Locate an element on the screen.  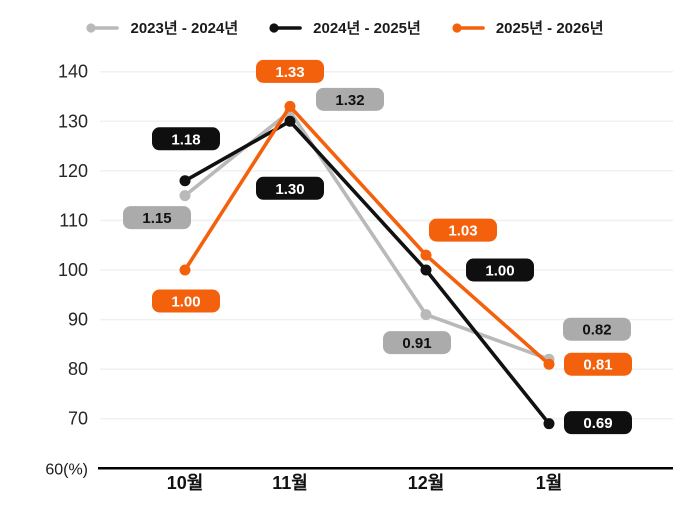
x-axis-label: 12월 is located at coordinates (426, 483).